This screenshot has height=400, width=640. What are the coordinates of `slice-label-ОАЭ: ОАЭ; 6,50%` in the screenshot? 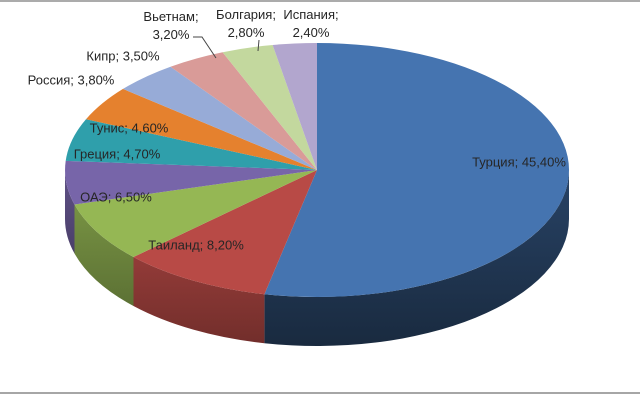 It's located at (116, 197).